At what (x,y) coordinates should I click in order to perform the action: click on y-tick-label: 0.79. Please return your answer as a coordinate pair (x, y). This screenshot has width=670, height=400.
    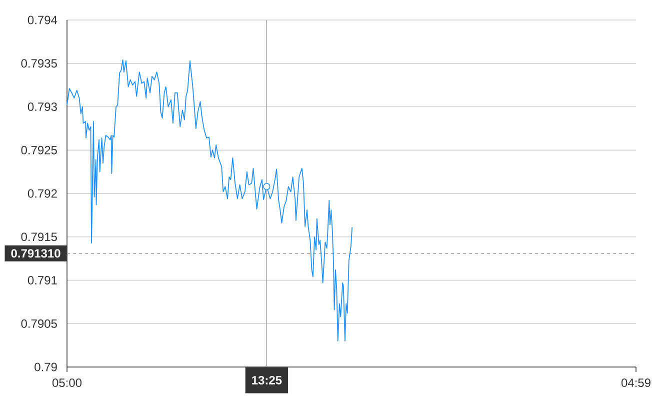
    Looking at the image, I should click on (45, 367).